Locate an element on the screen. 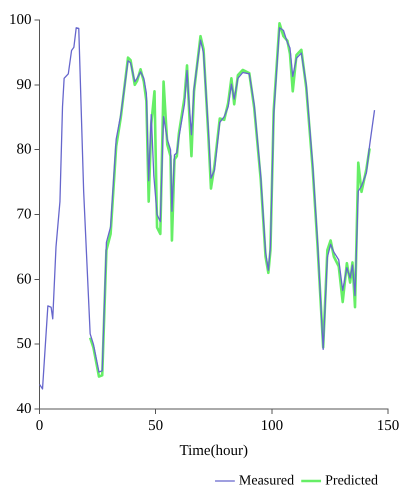  y-tick-label: 90 is located at coordinates (24, 84).